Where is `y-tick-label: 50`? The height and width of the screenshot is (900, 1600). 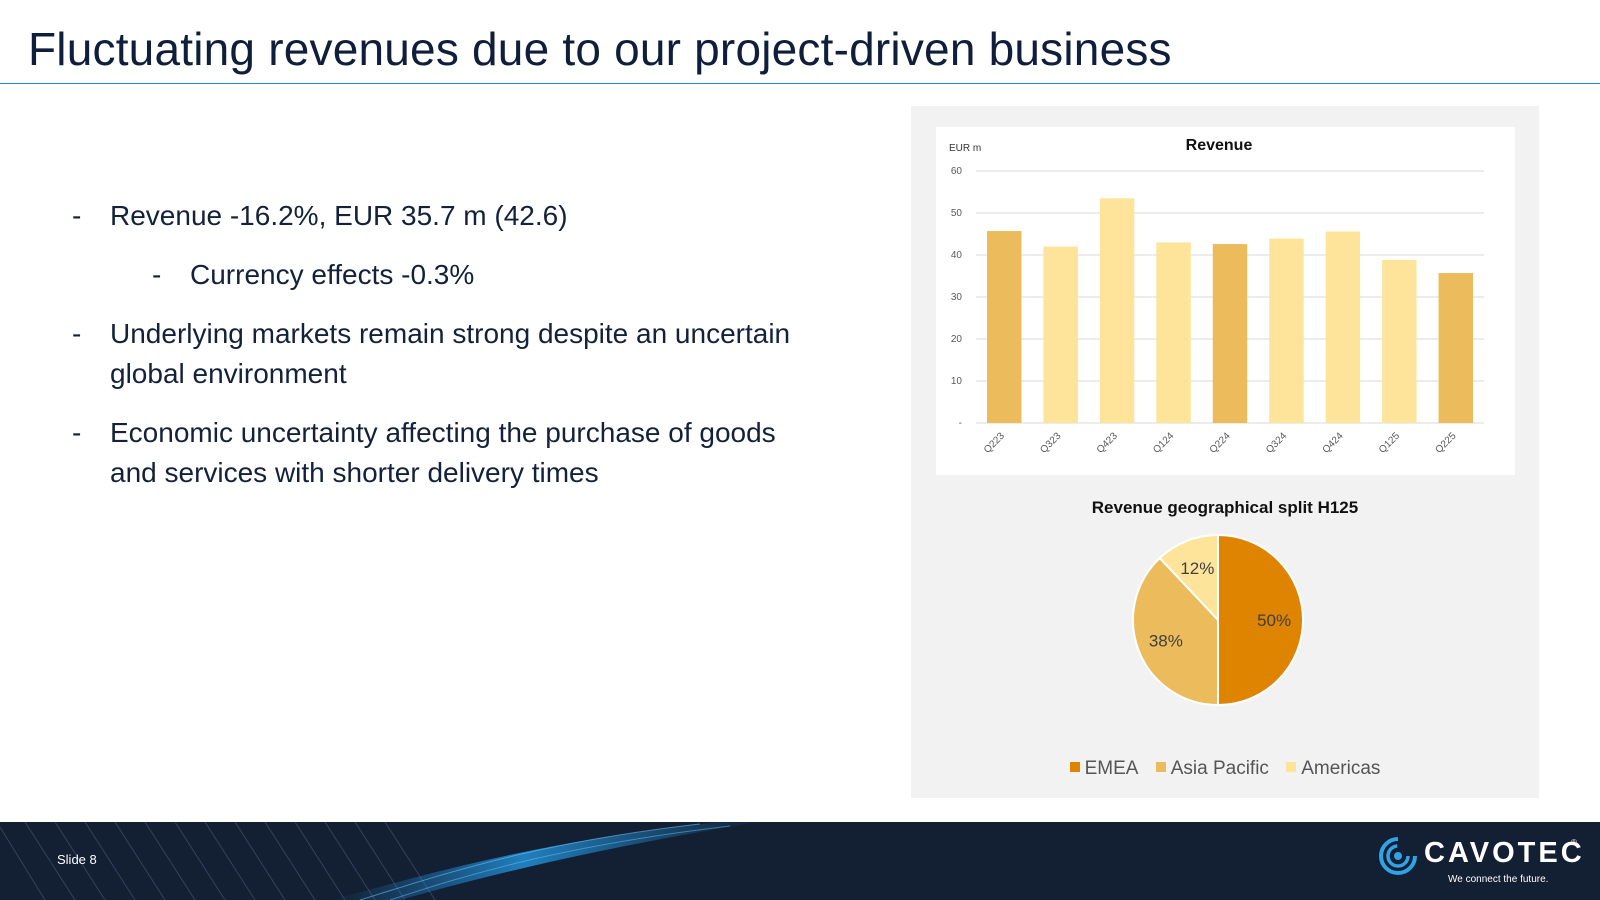 y-tick-label: 50 is located at coordinates (957, 213).